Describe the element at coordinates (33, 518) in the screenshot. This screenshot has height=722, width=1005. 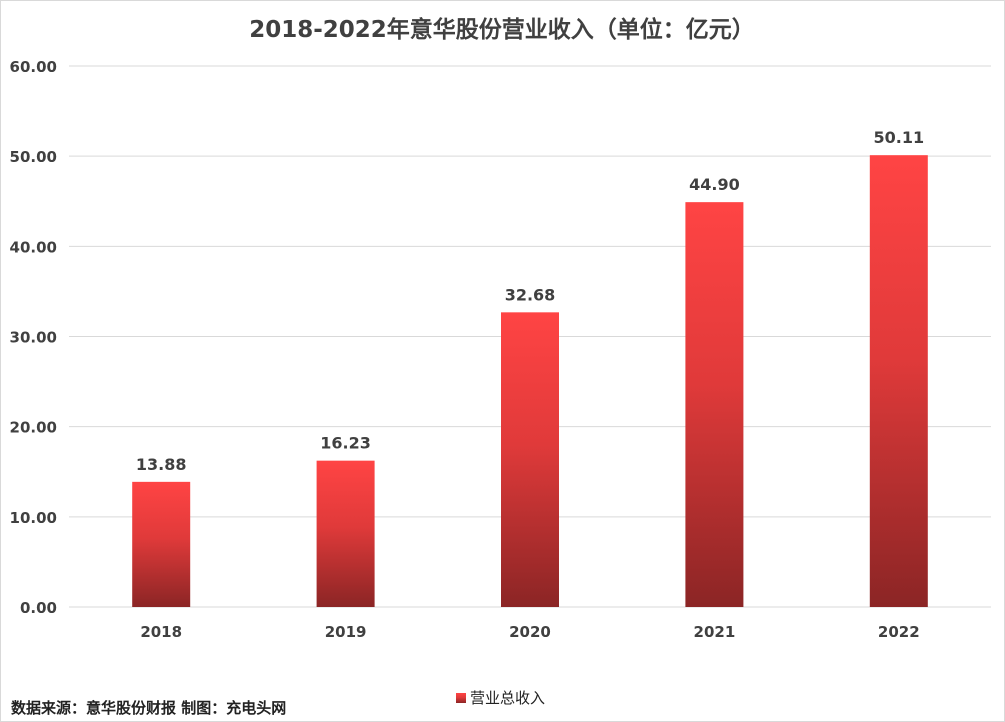
I see `y-tick-label: 10.00` at that location.